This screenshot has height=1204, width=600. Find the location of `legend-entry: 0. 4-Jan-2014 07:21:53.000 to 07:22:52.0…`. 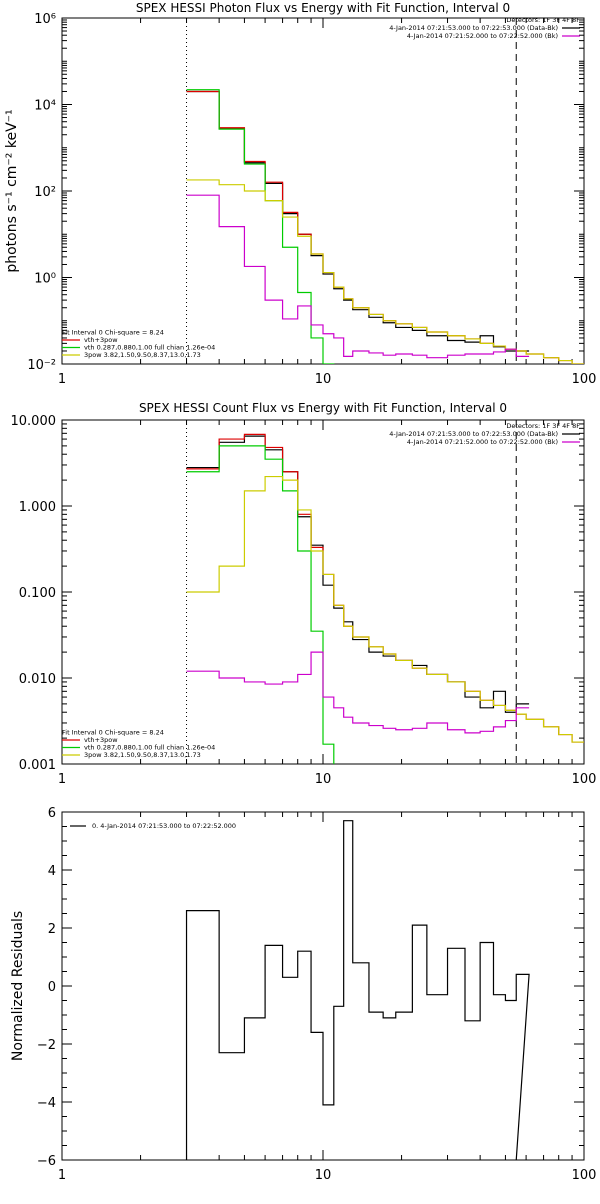

legend-entry: 0. 4-Jan-2014 07:21:53.000 to 07:22:52.0… is located at coordinates (164, 826).